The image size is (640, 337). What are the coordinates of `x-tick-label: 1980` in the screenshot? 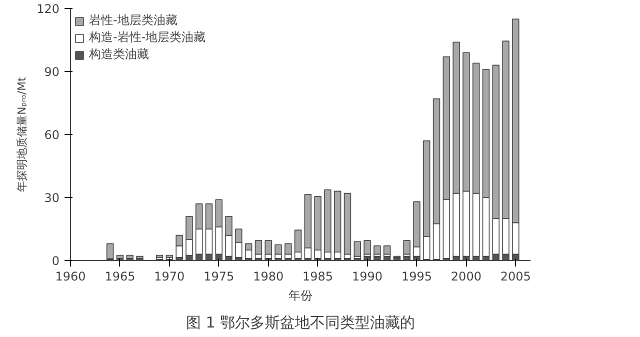 It's located at (268, 277).